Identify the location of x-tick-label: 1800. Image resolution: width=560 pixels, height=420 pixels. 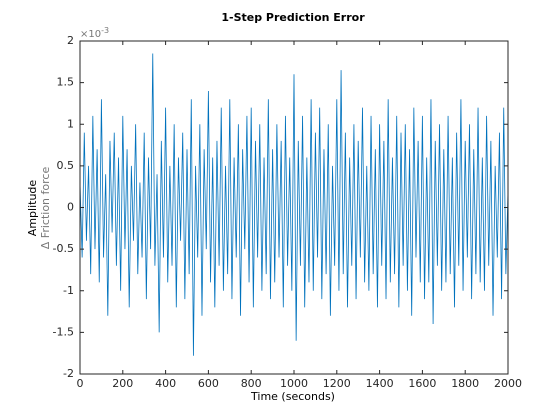
(465, 383).